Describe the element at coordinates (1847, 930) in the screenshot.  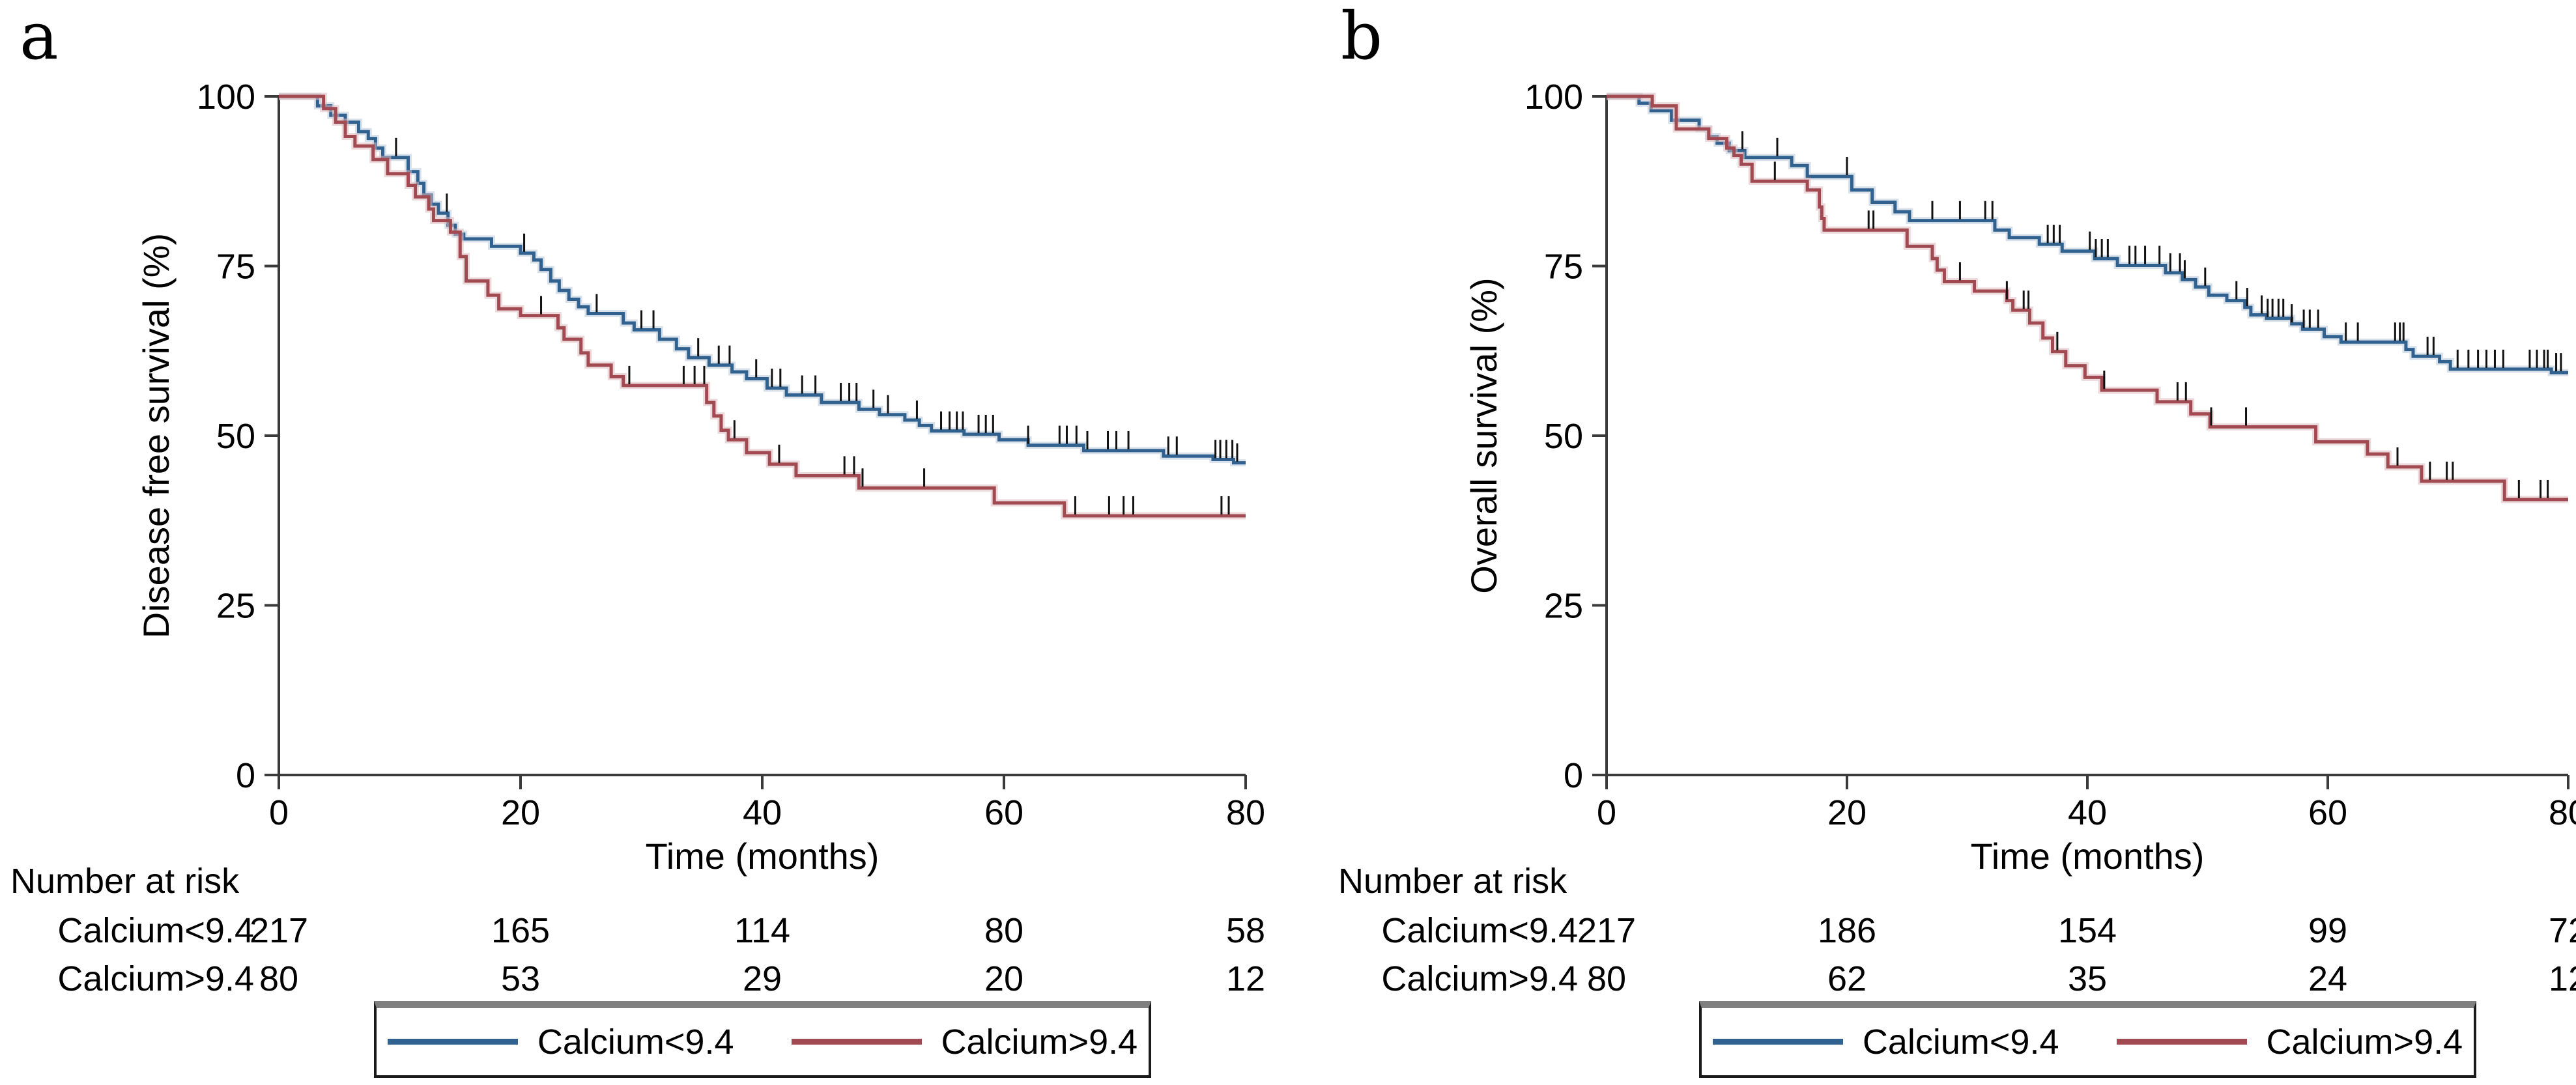
I see `risk-count: 186` at that location.